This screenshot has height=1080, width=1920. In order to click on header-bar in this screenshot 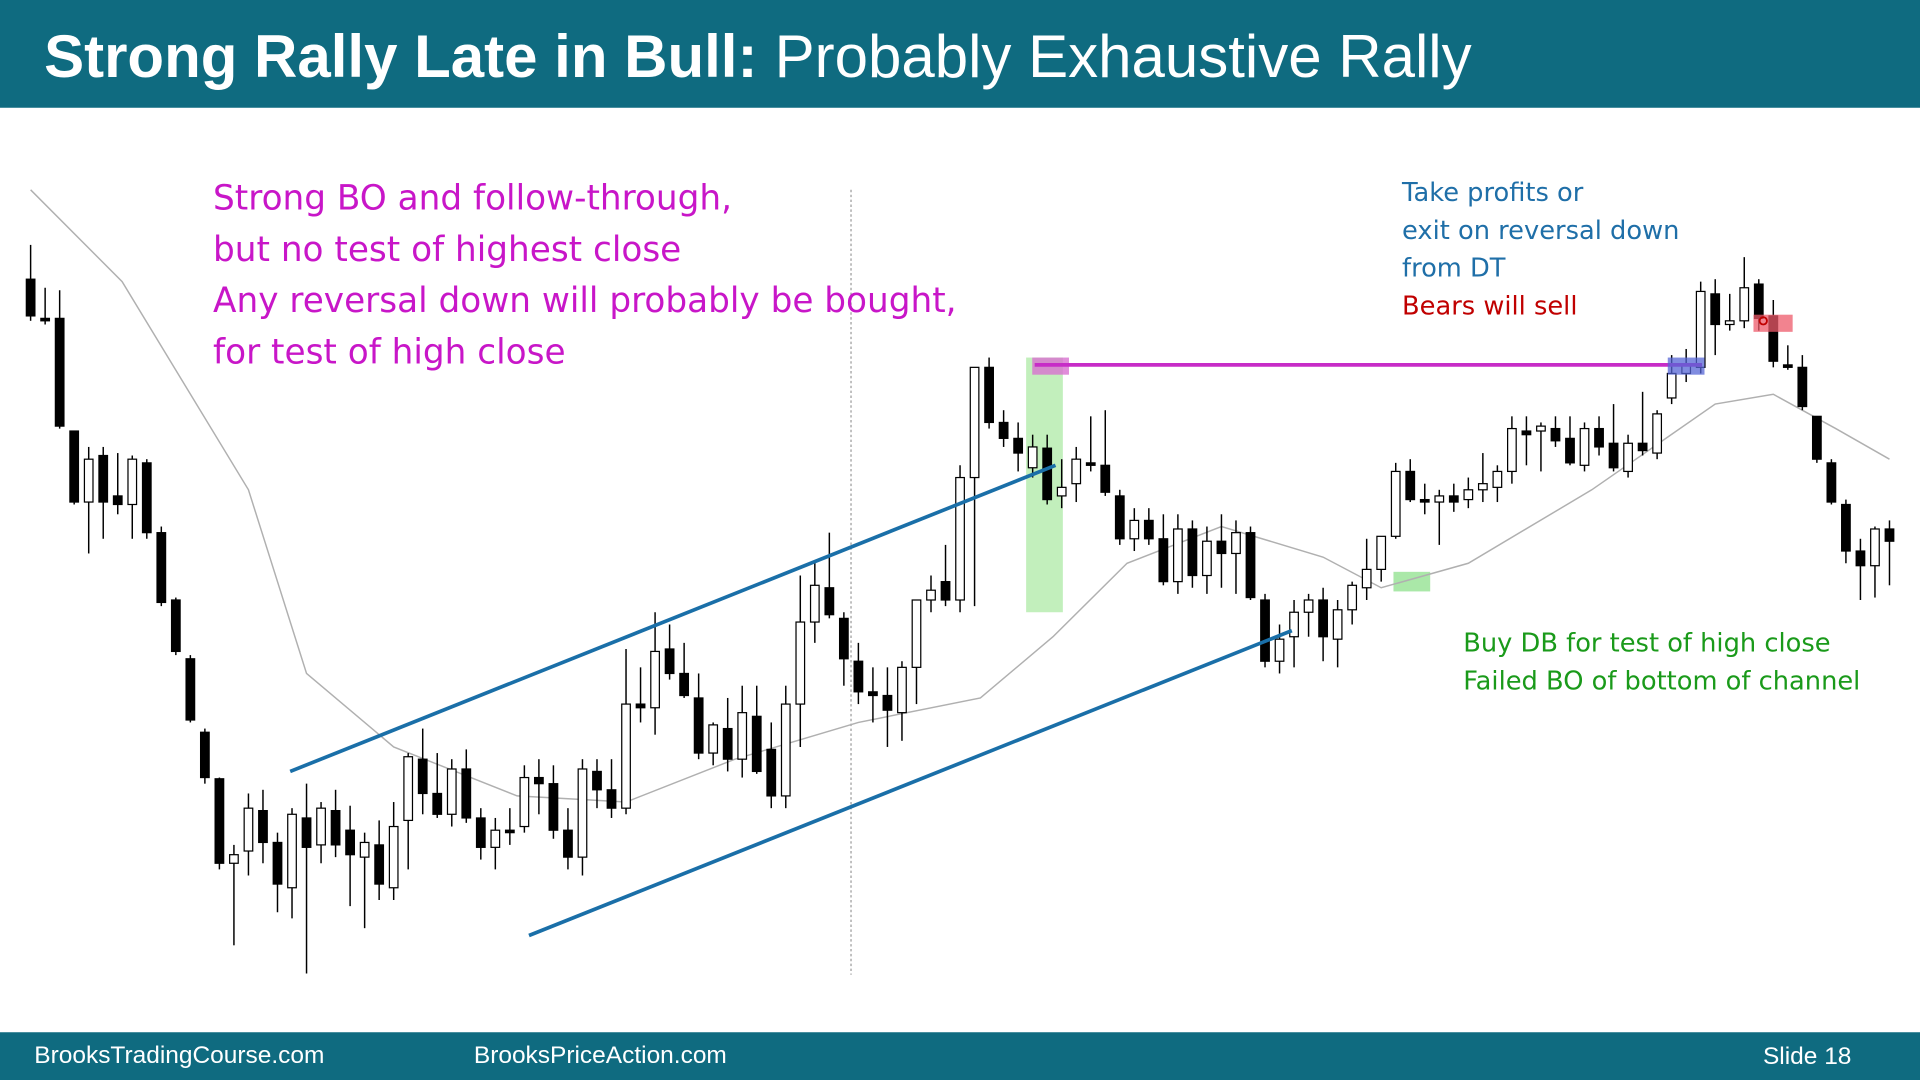, I will do `click(960, 54)`.